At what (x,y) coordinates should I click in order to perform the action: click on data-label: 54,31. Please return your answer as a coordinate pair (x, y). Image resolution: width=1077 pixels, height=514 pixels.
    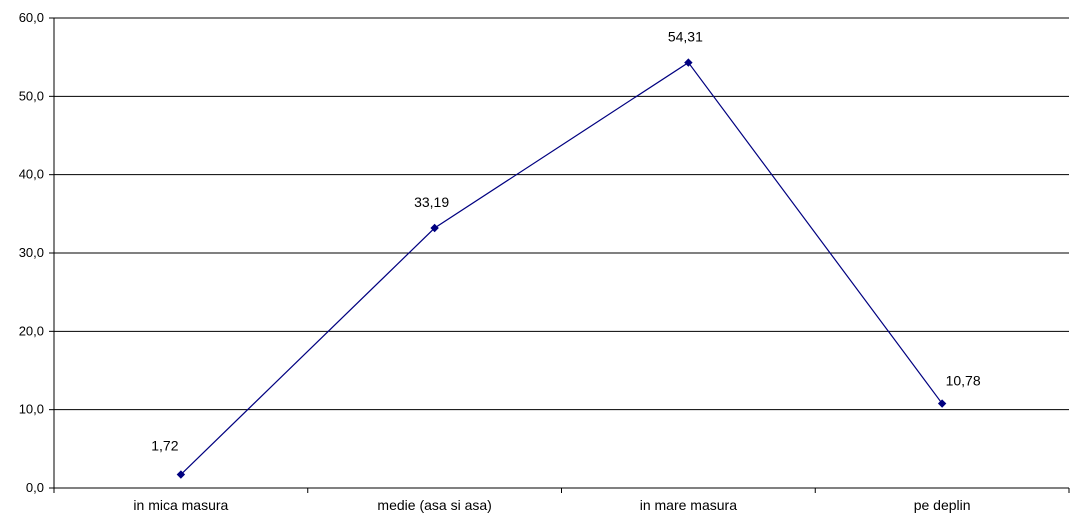
    Looking at the image, I should click on (685, 37).